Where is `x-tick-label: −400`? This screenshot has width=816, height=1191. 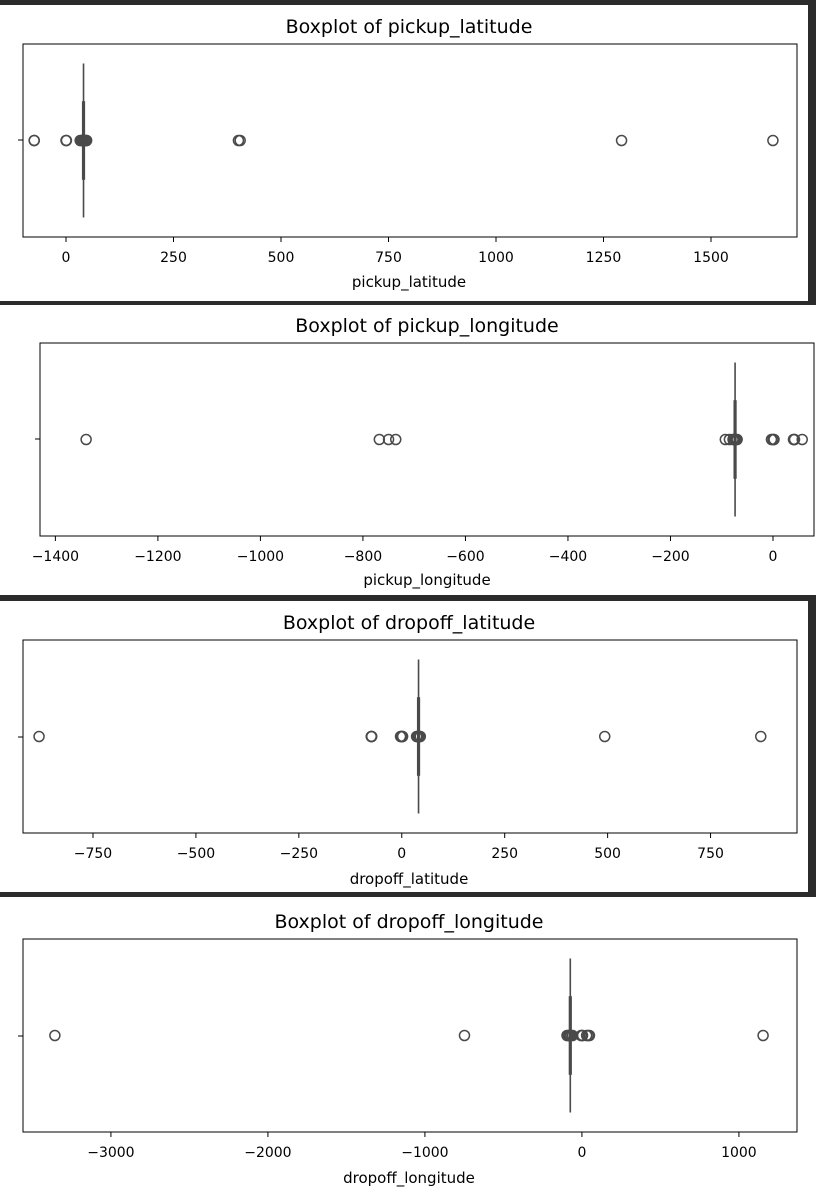
x-tick-label: −400 is located at coordinates (568, 557).